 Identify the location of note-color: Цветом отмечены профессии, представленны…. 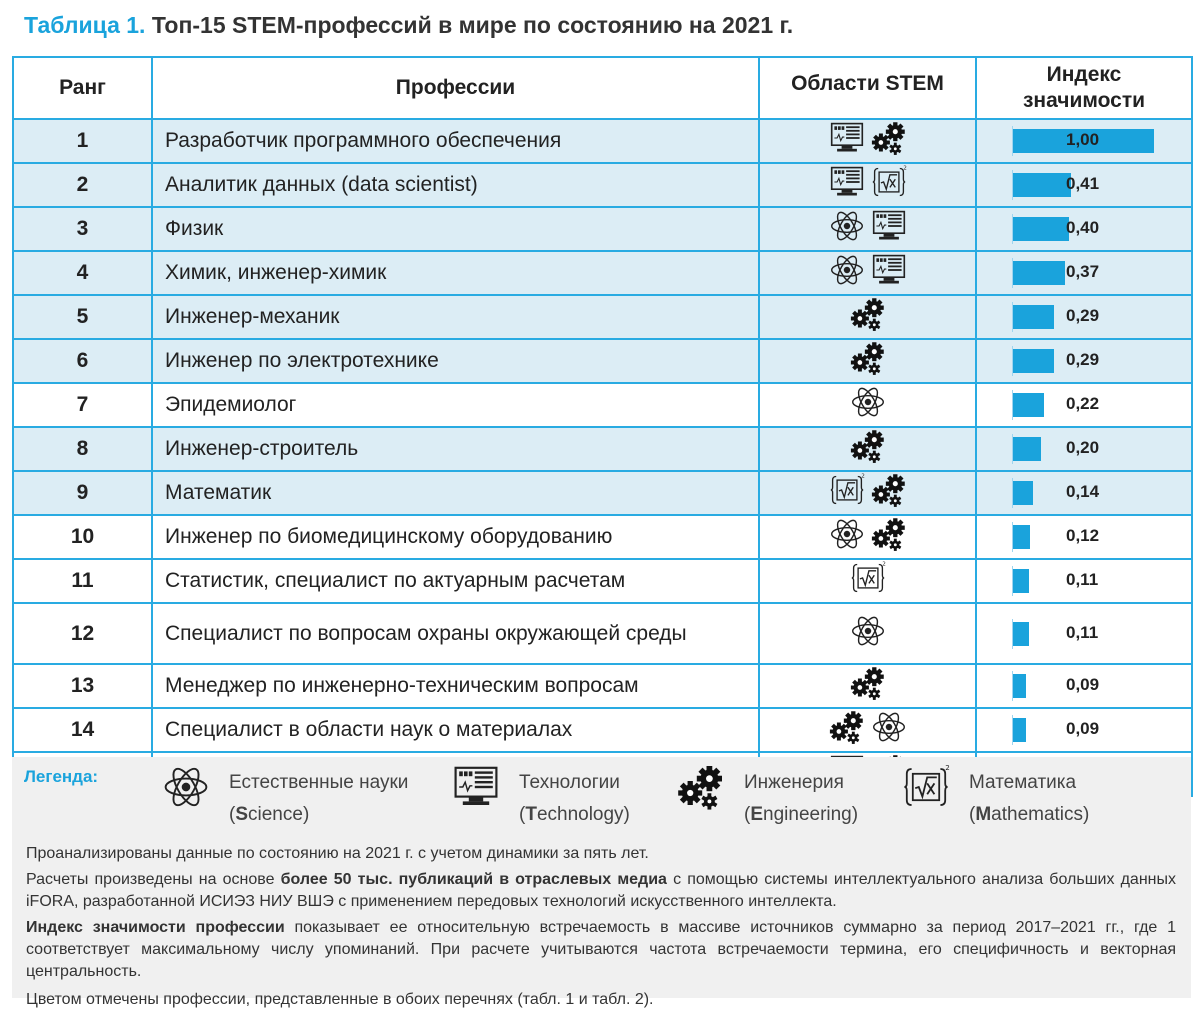
(340, 999).